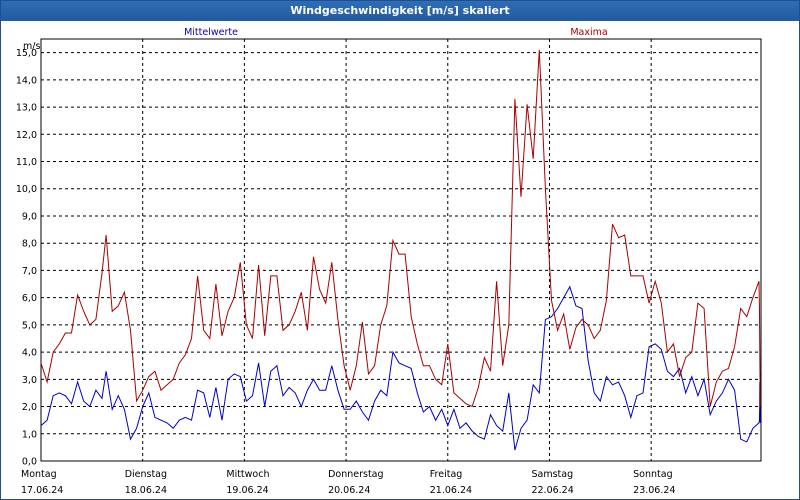 This screenshot has height=500, width=800. What do you see at coordinates (26, 53) in the screenshot?
I see `y-tick-label: 15,0` at bounding box center [26, 53].